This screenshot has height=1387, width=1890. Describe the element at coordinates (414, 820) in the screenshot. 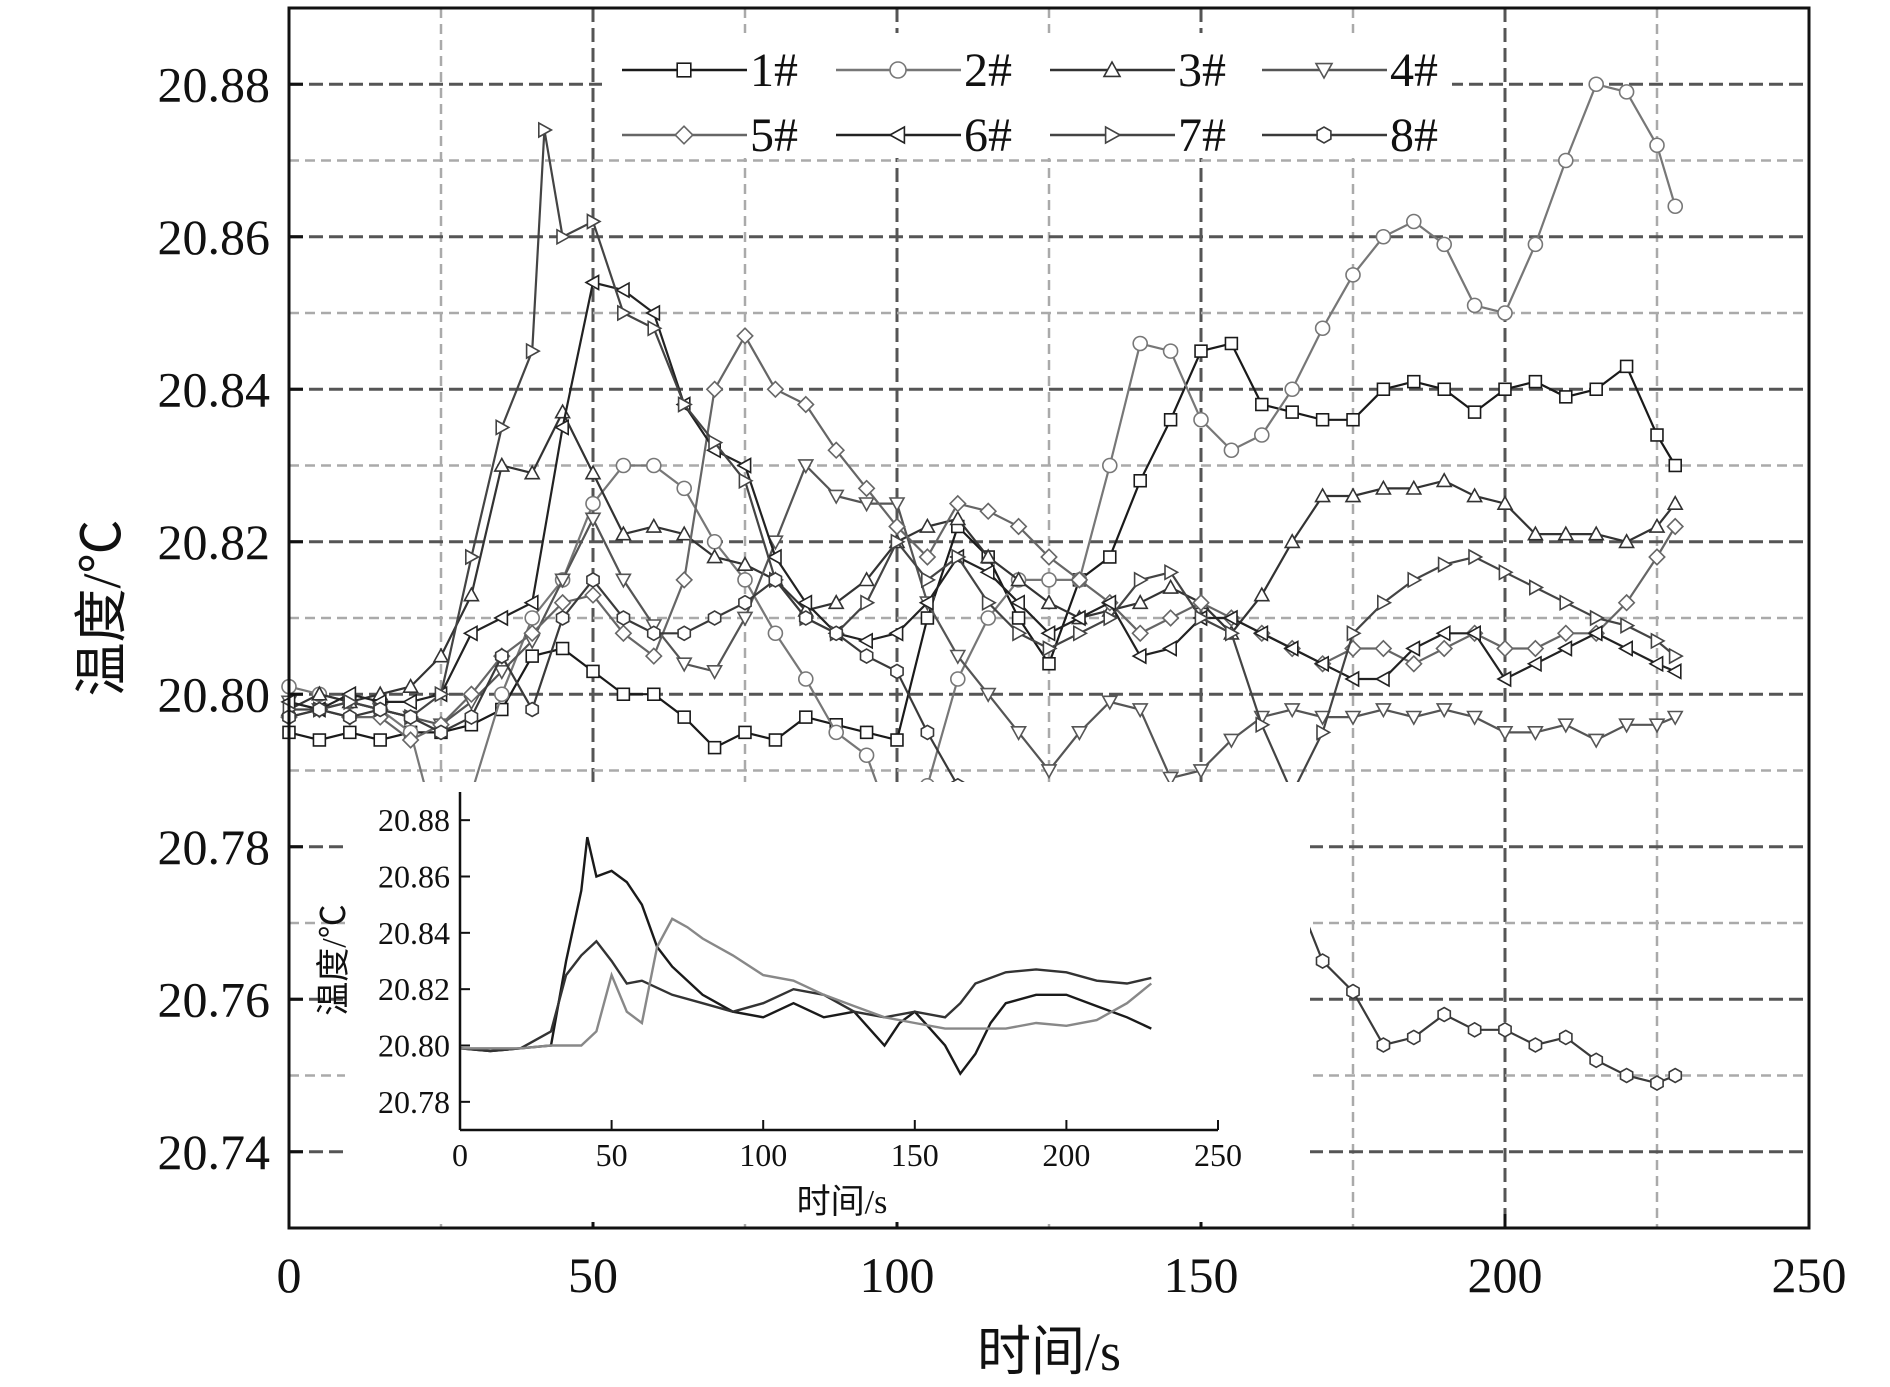

I see `inset-y-tick-label: 20.88` at that location.